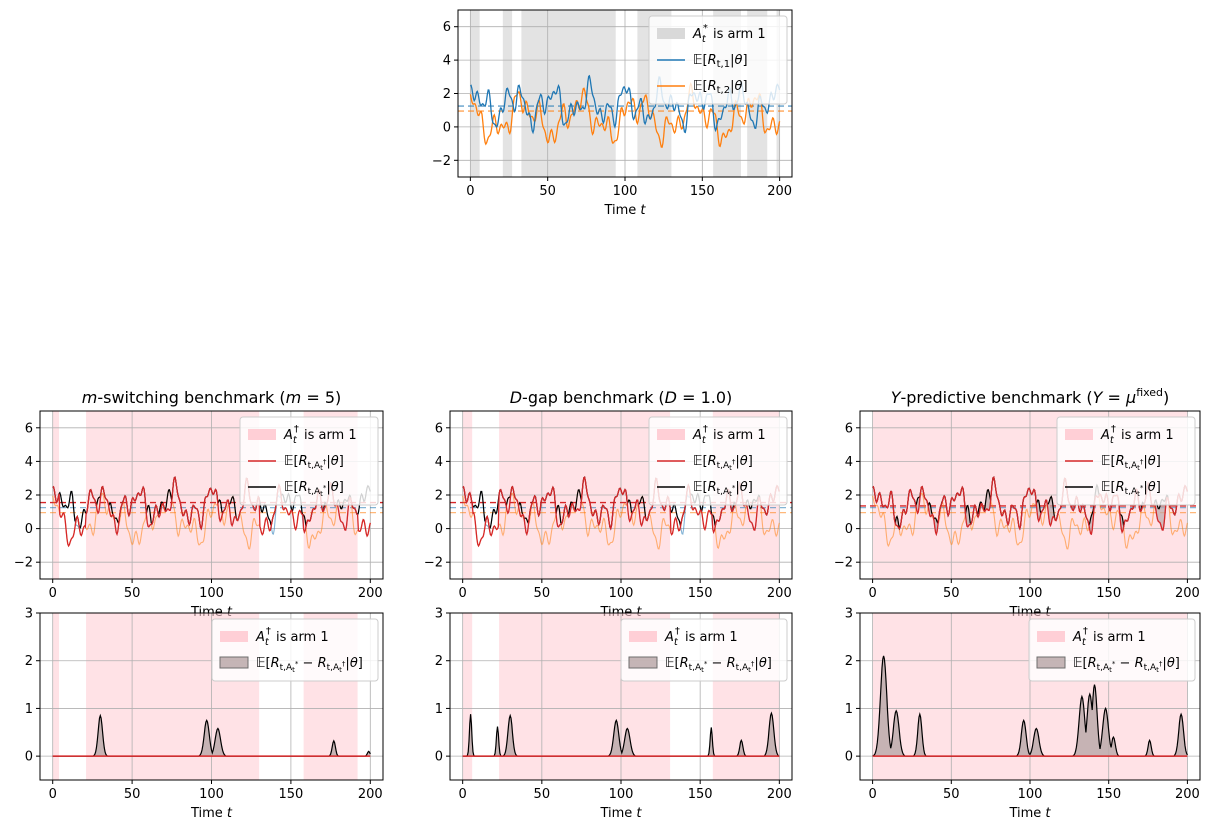  Describe the element at coordinates (729, 34) in the screenshot. I see `legend-entry-label: A* t is arm 1` at that location.